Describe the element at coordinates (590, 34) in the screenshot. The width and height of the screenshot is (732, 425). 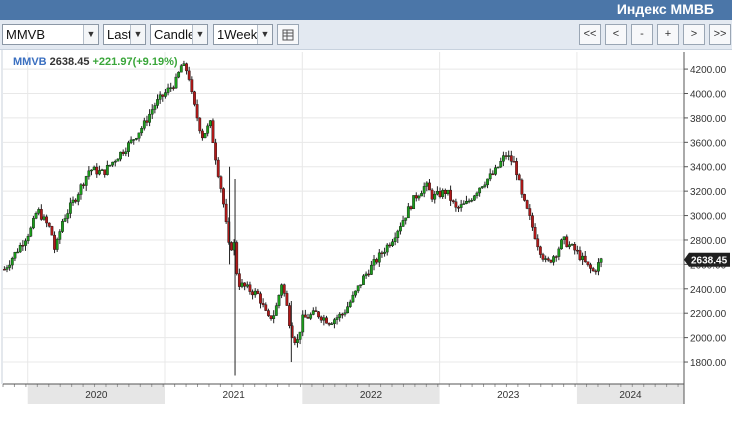
I see `nav-first-button: <<` at that location.